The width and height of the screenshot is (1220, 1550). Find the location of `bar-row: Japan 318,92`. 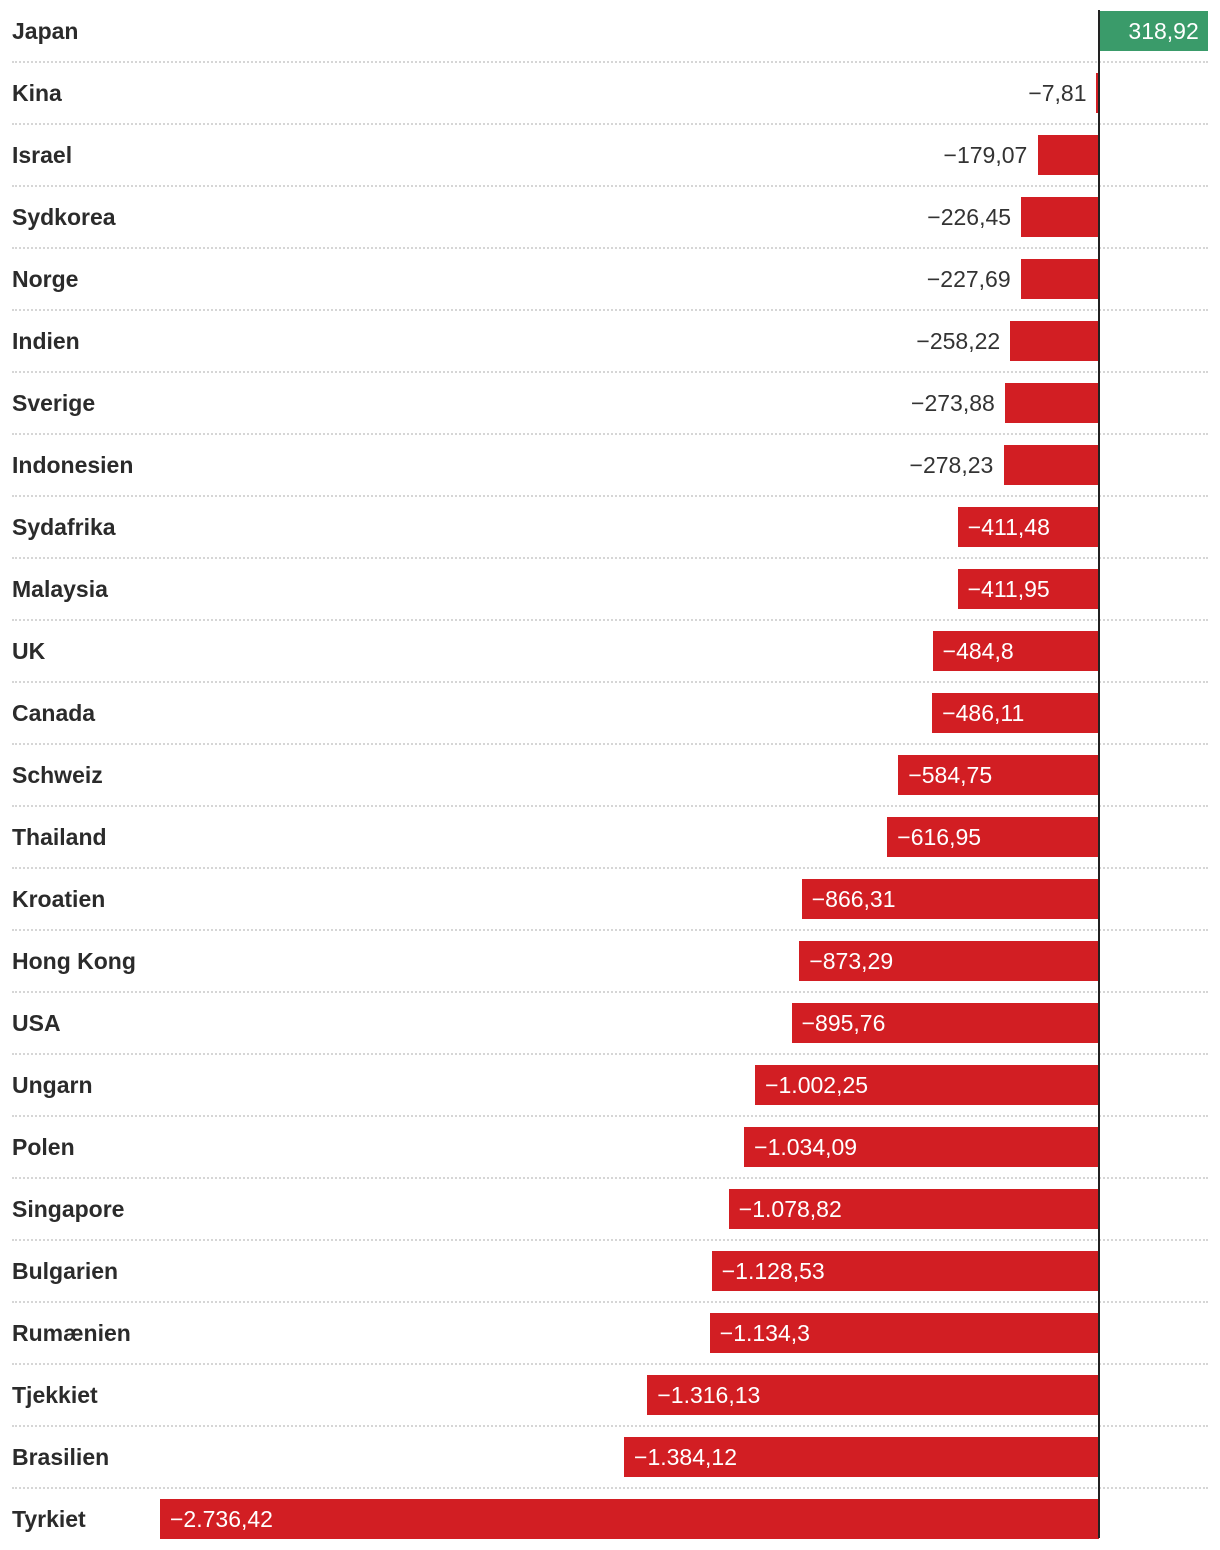

bar-row: Japan 318,92 is located at coordinates (610, 31).